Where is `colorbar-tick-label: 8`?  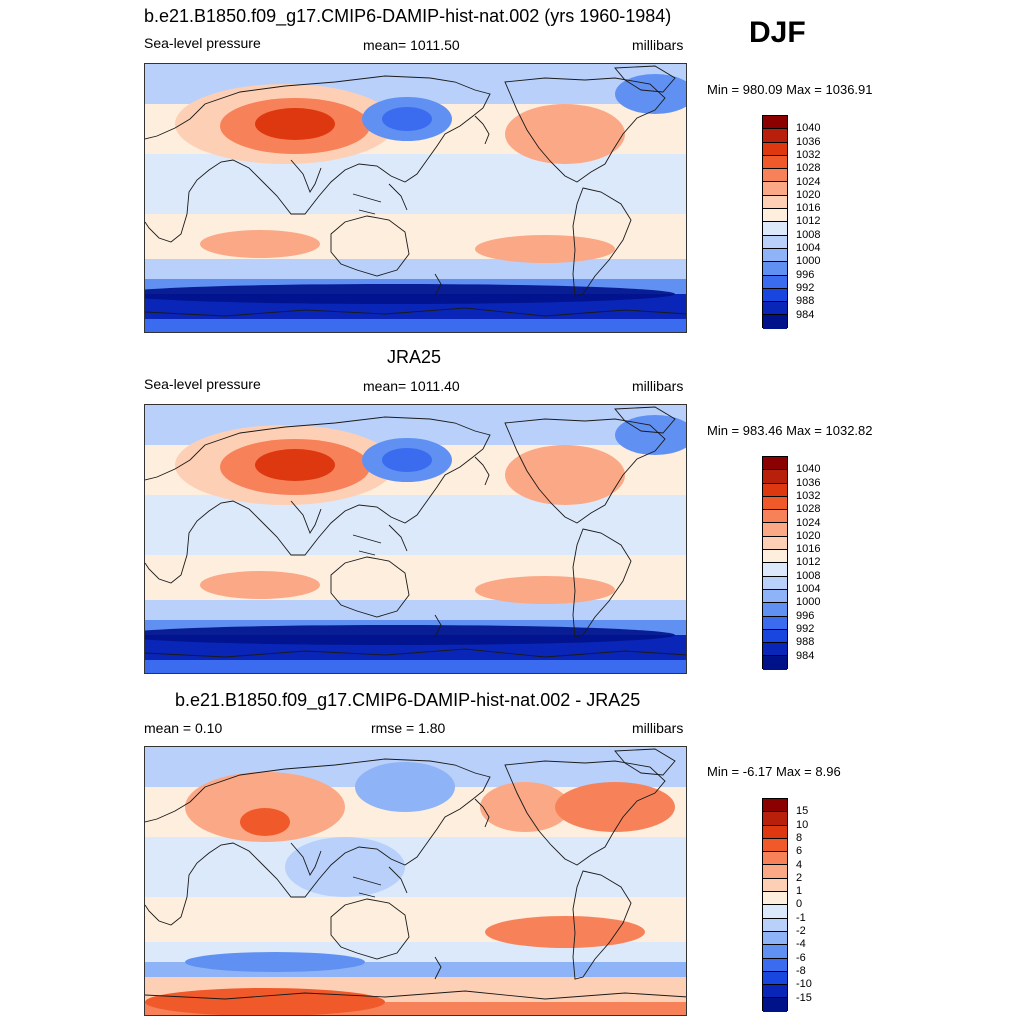 colorbar-tick-label: 8 is located at coordinates (799, 837).